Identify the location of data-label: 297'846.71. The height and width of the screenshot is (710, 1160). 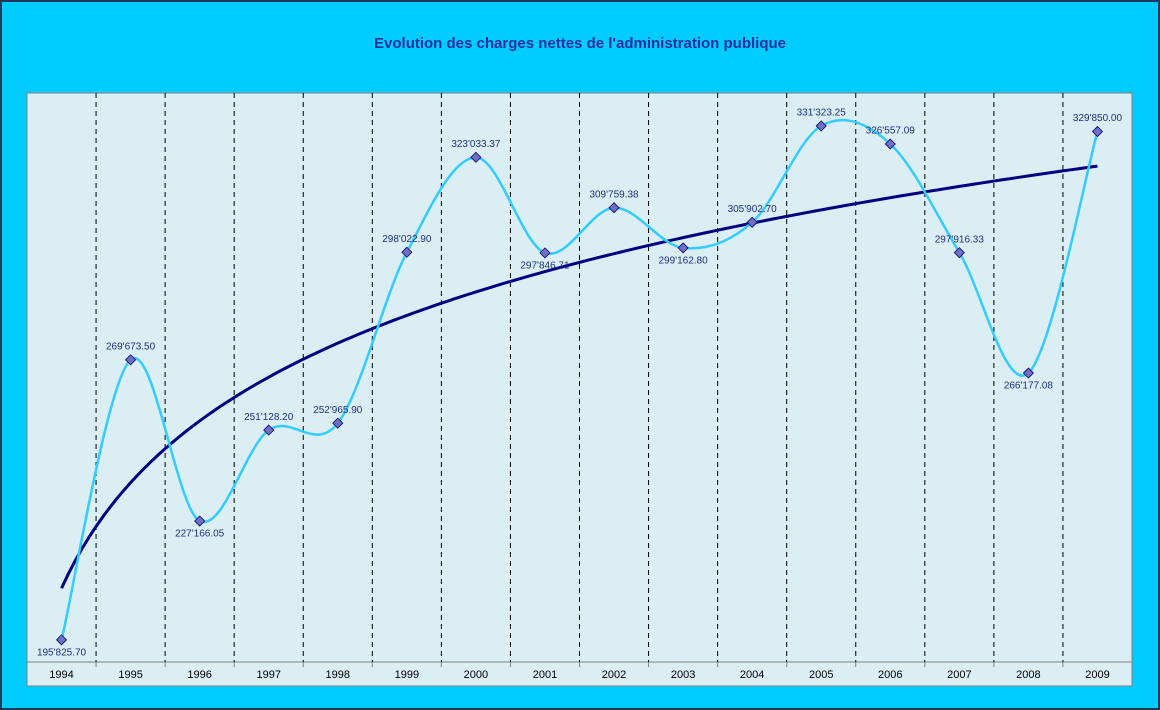
(545, 266).